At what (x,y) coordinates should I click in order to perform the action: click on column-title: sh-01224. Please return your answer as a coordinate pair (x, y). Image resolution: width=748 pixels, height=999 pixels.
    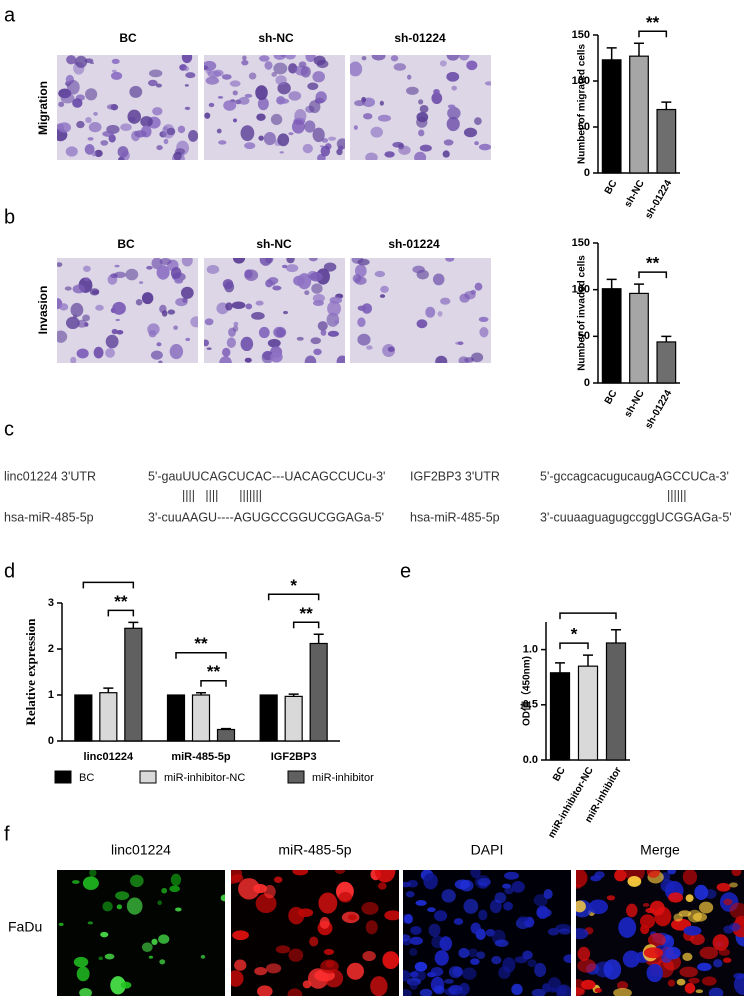
    Looking at the image, I should click on (414, 244).